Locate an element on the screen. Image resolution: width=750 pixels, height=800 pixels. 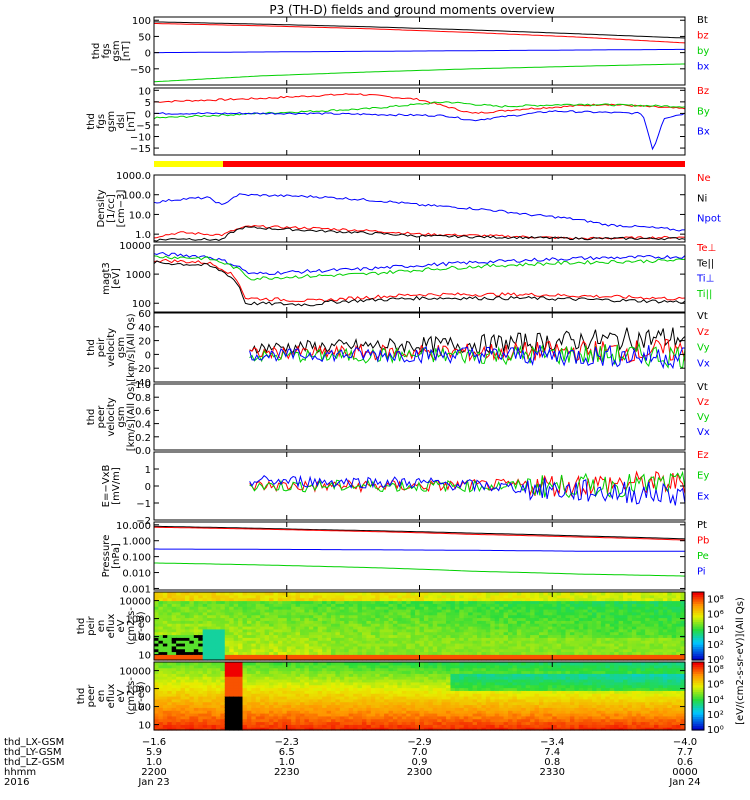
ylabel-peir_vel: thd is located at coordinates (91, 347).